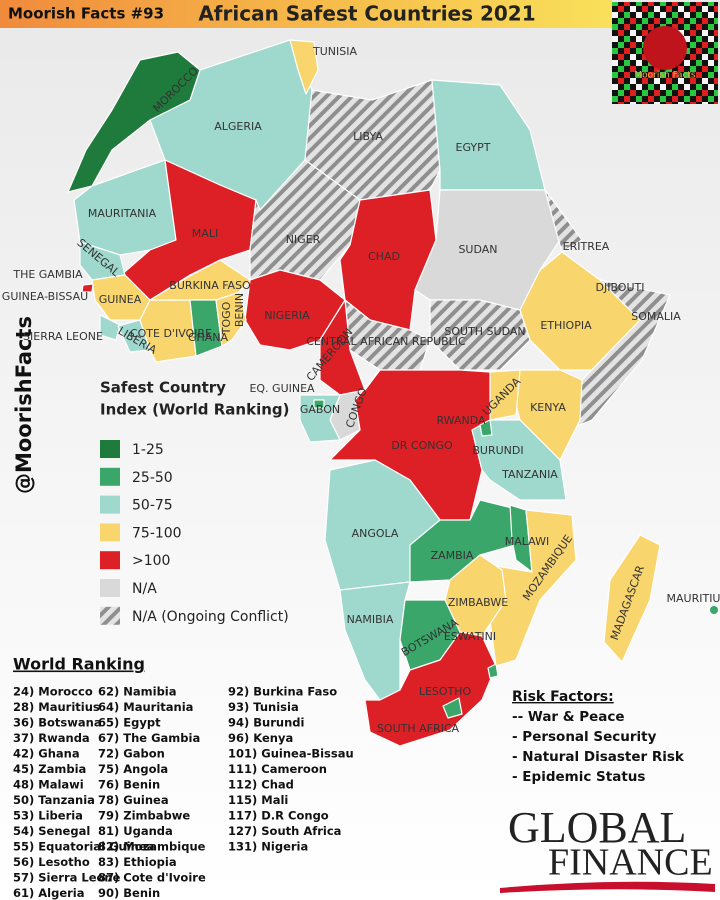  What do you see at coordinates (277, 769) in the screenshot?
I see `ranking-entry: 111) Cameroon` at bounding box center [277, 769].